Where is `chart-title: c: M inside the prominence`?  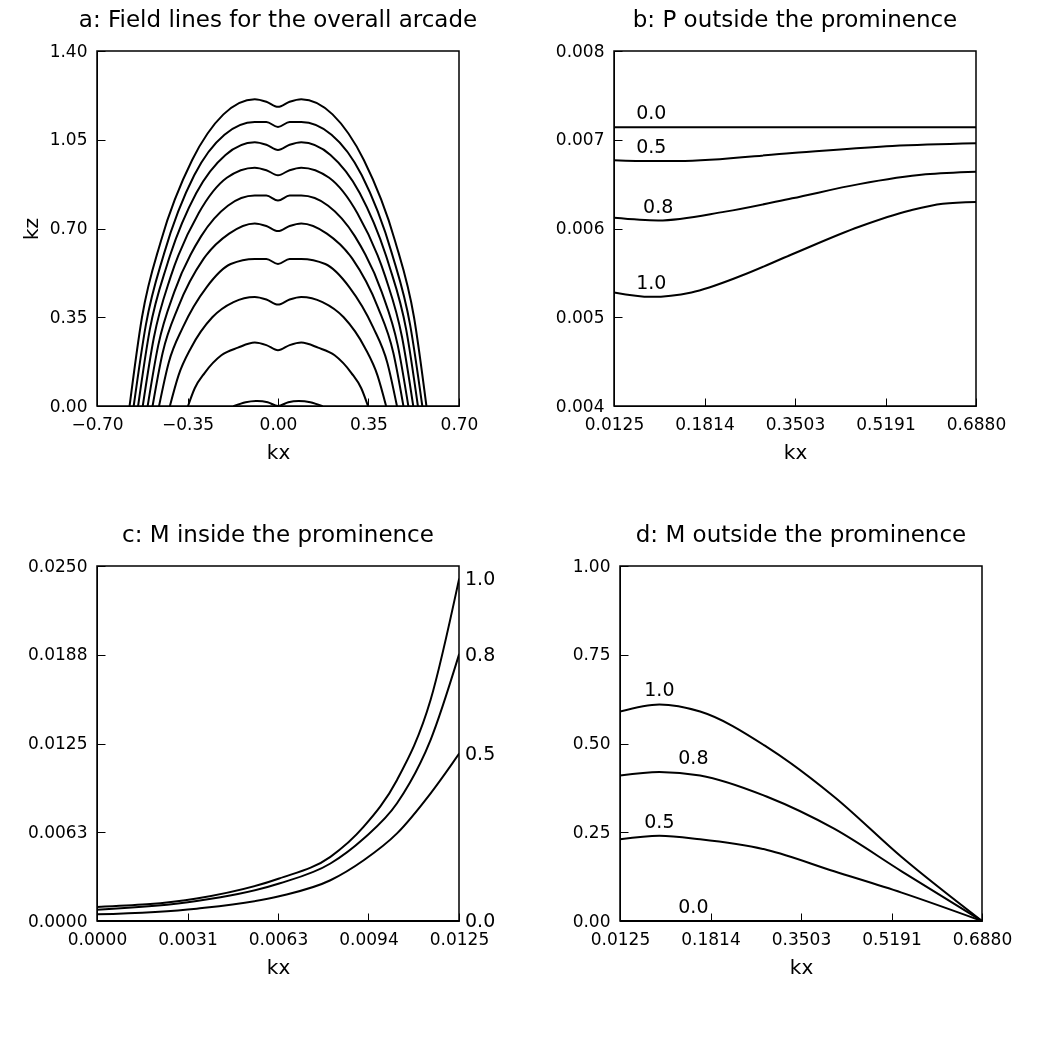 chart-title: c: M inside the prominence is located at coordinates (278, 534).